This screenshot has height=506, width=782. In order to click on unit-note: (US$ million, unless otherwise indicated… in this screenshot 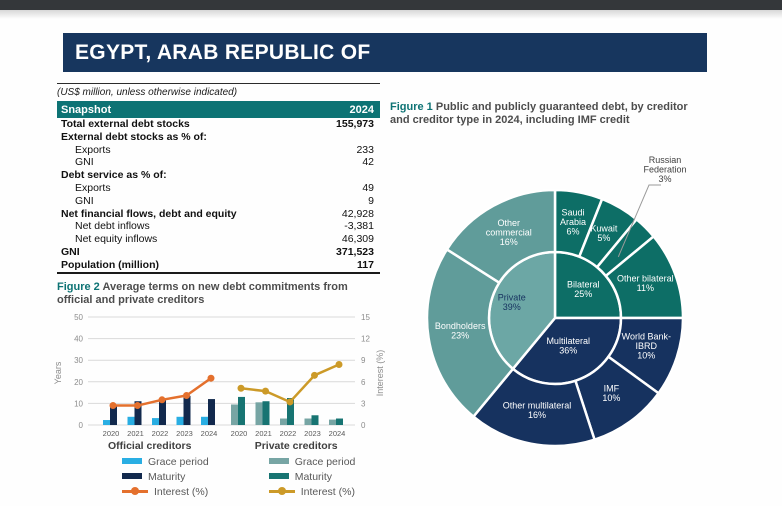, I will do `click(218, 90)`.